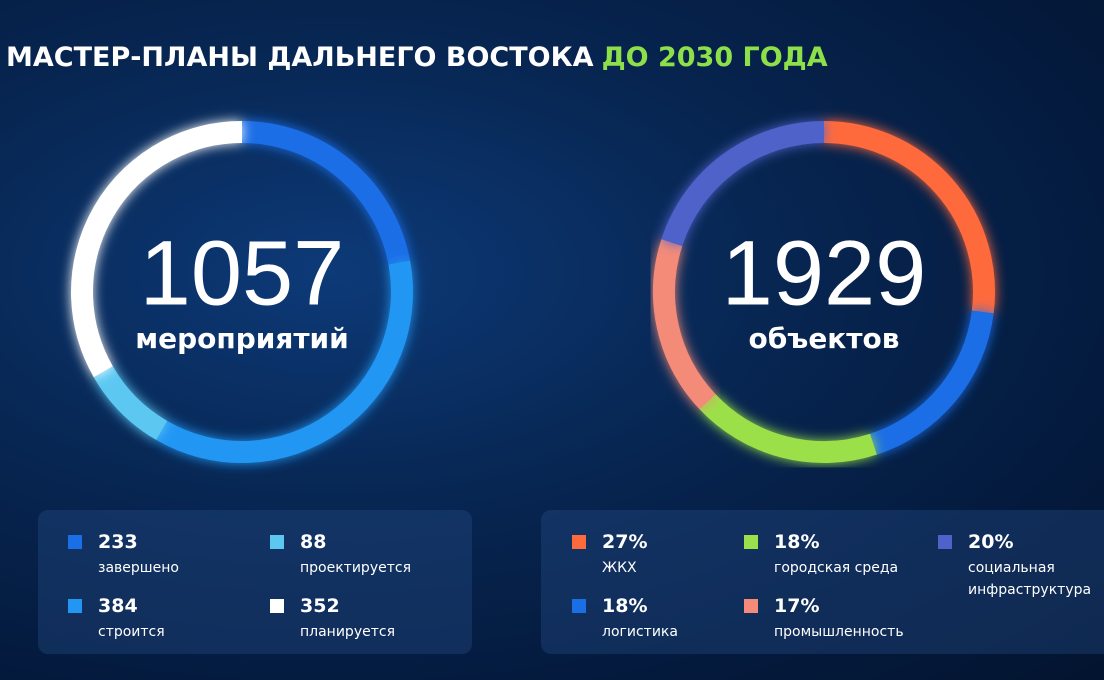 Image resolution: width=1104 pixels, height=680 pixels. I want to click on title-highlight: ДО 2030 ГОДА, so click(715, 57).